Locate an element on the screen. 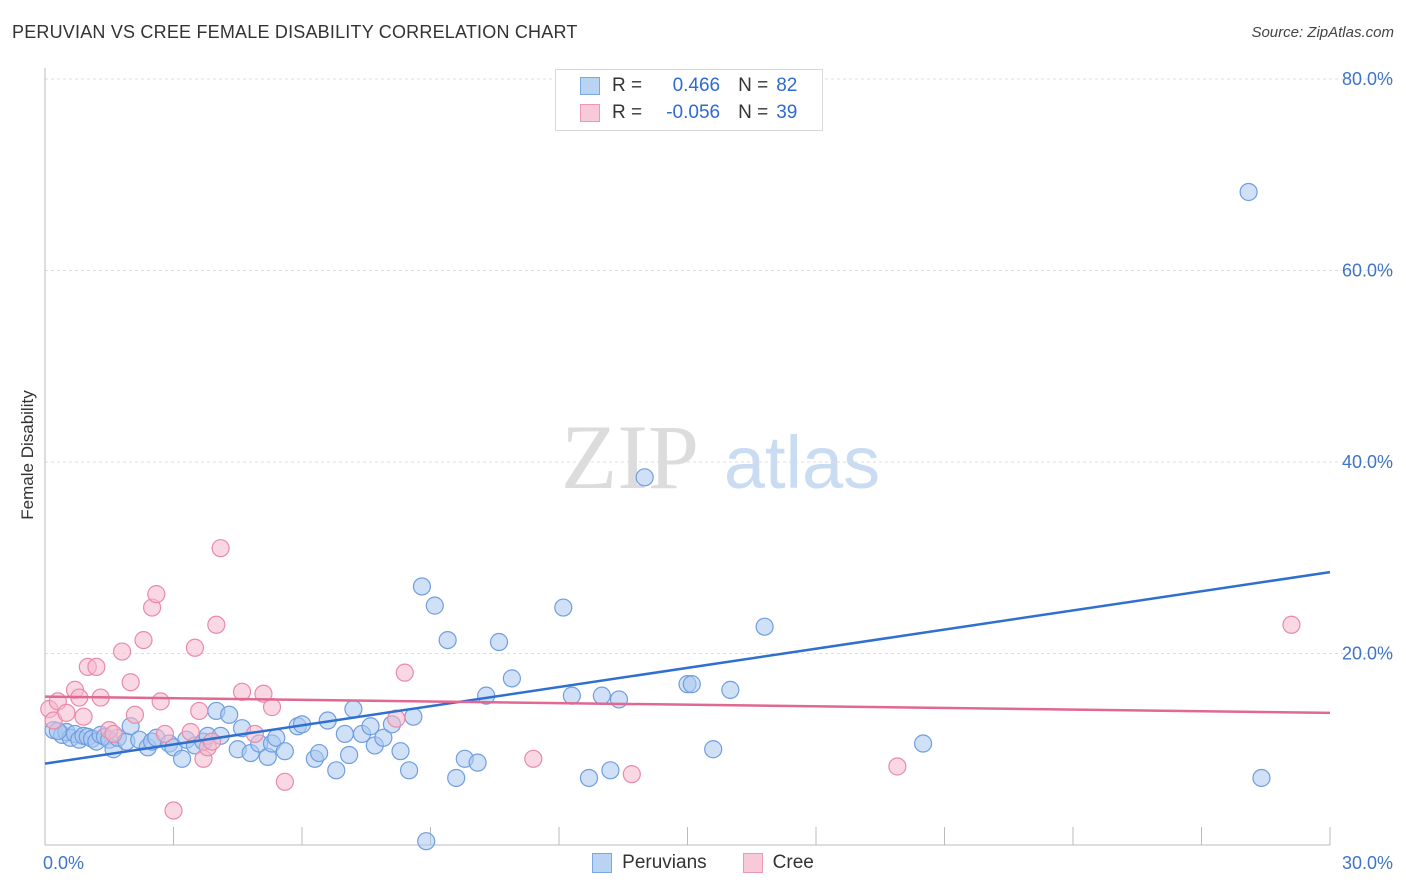 This screenshot has width=1406, height=892. legend-n-value-1: 82 is located at coordinates (787, 85).